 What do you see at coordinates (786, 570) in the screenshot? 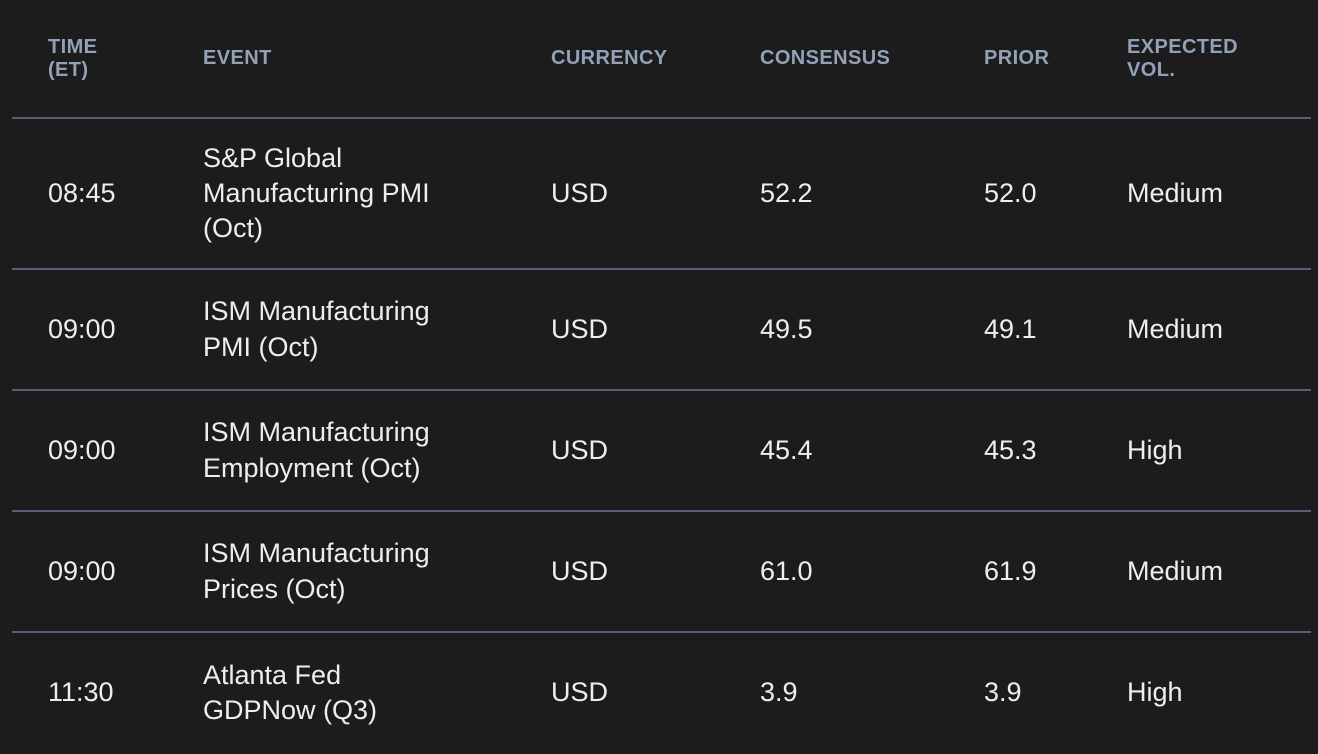
I see `cell-consensus: 61.0` at bounding box center [786, 570].